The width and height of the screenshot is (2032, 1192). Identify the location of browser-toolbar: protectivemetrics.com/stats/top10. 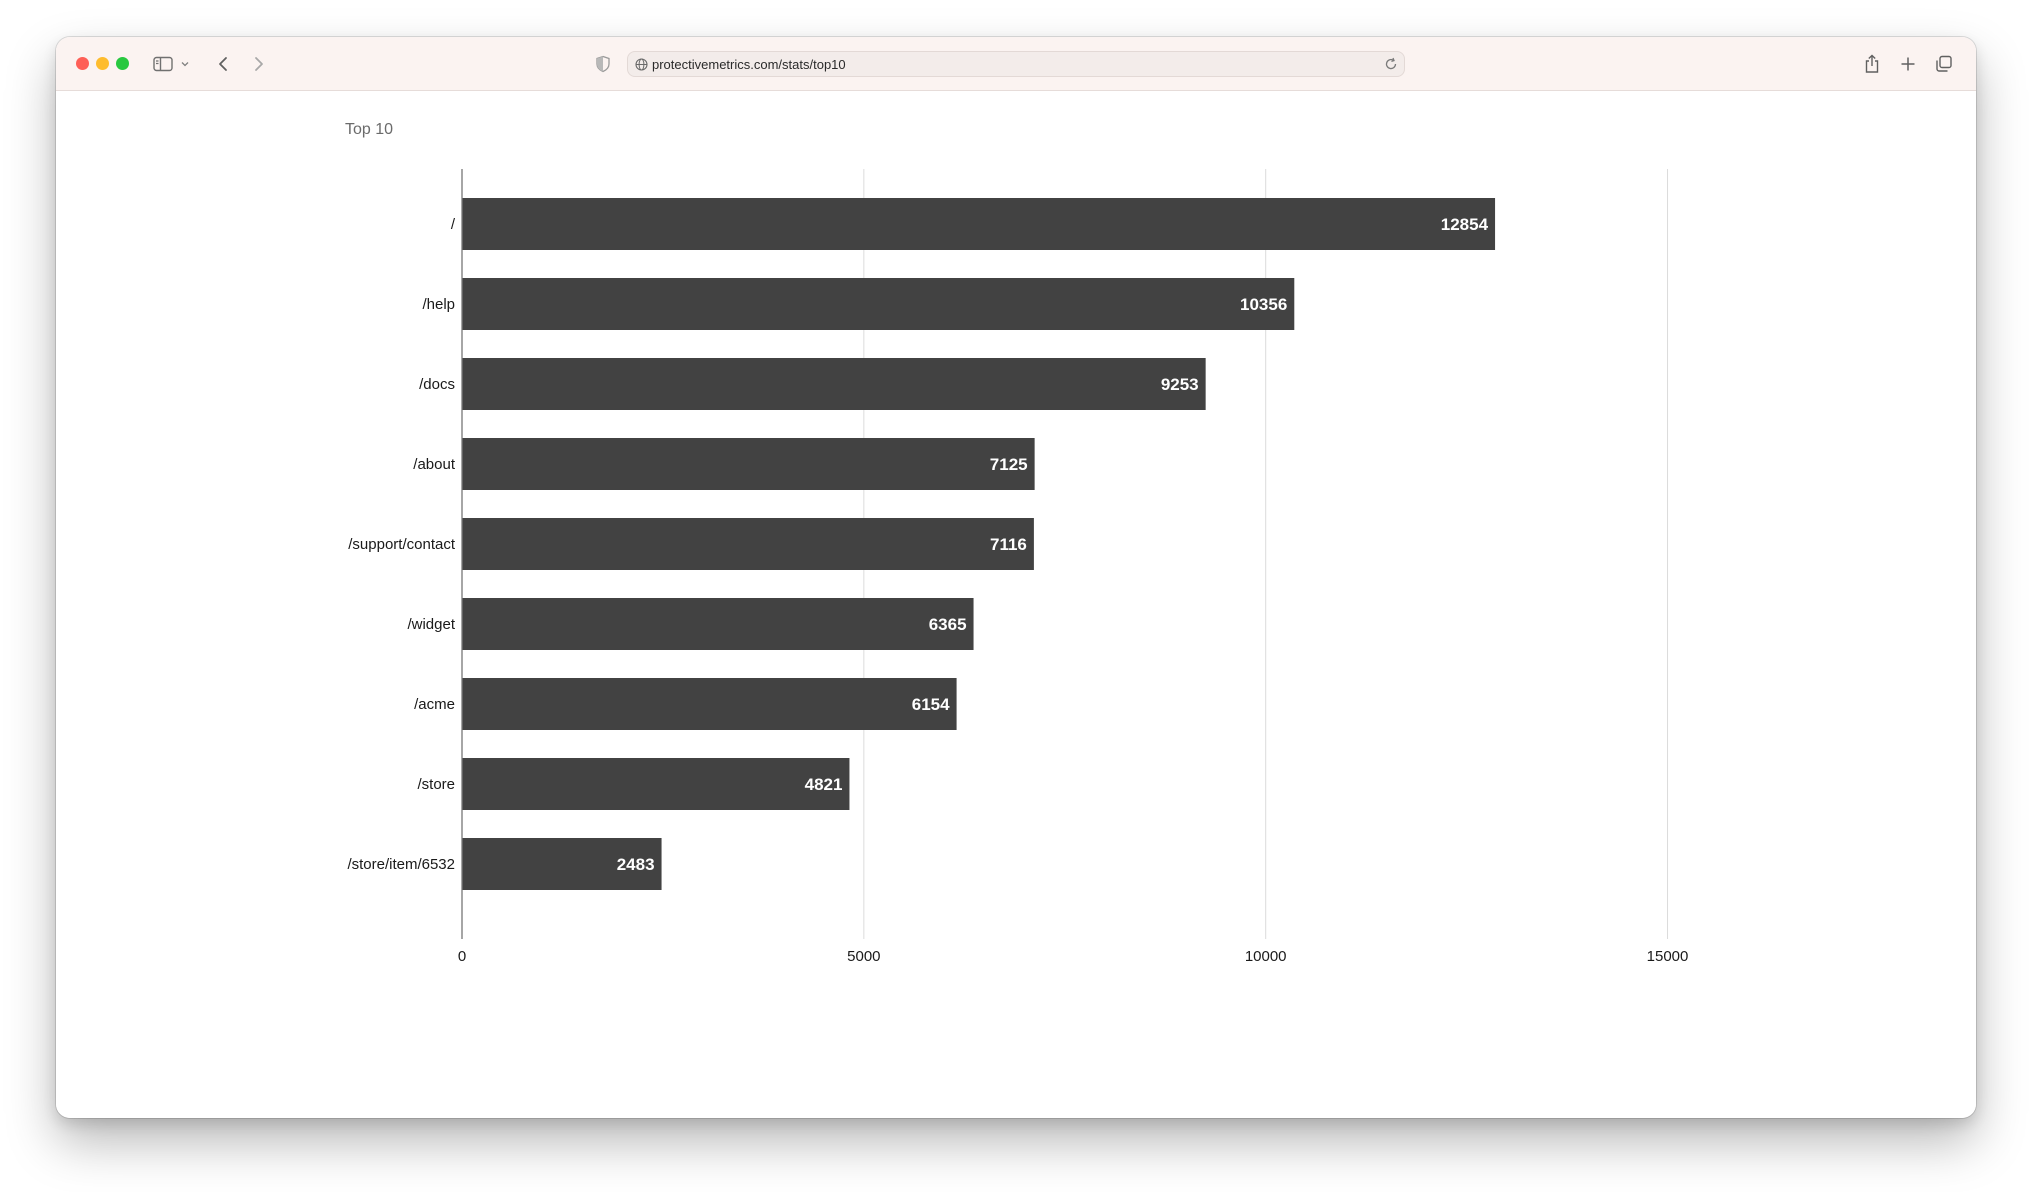
(1016, 64).